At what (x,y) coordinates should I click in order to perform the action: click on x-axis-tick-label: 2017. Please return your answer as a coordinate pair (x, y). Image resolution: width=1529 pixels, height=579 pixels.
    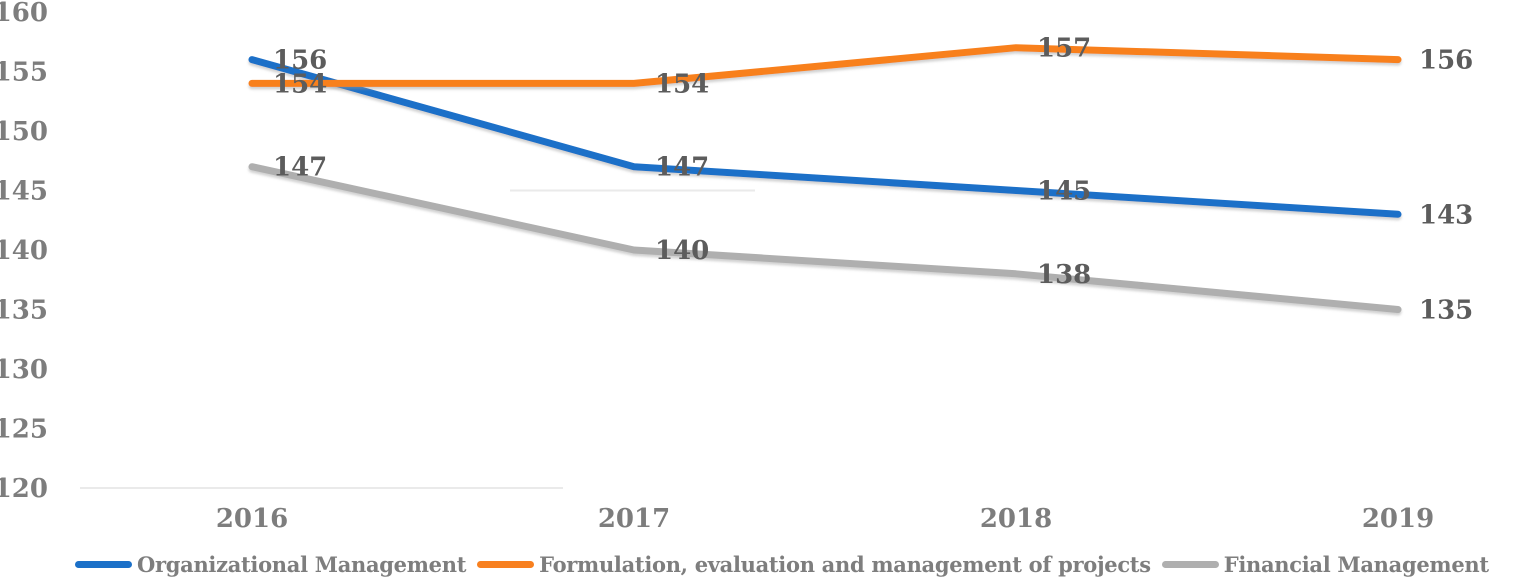
    Looking at the image, I should click on (634, 519).